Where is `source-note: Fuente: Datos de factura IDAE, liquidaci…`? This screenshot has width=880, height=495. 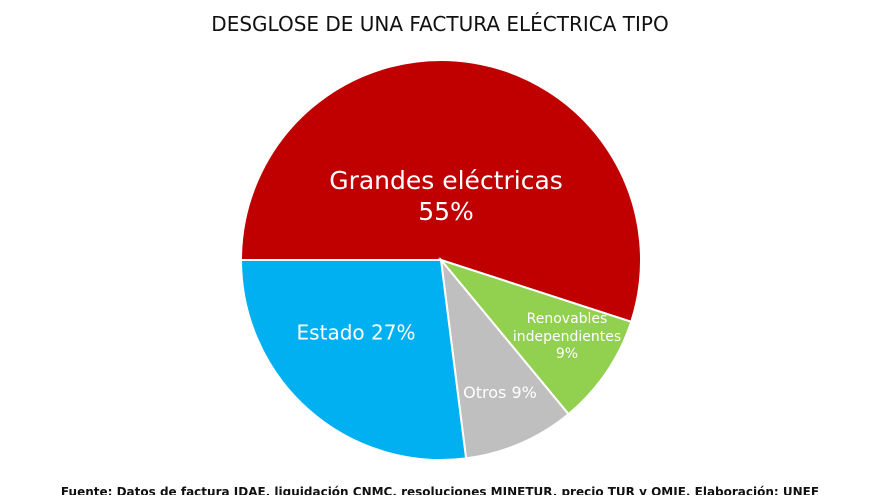
source-note: Fuente: Datos de factura IDAE, liquidaci… is located at coordinates (440, 490).